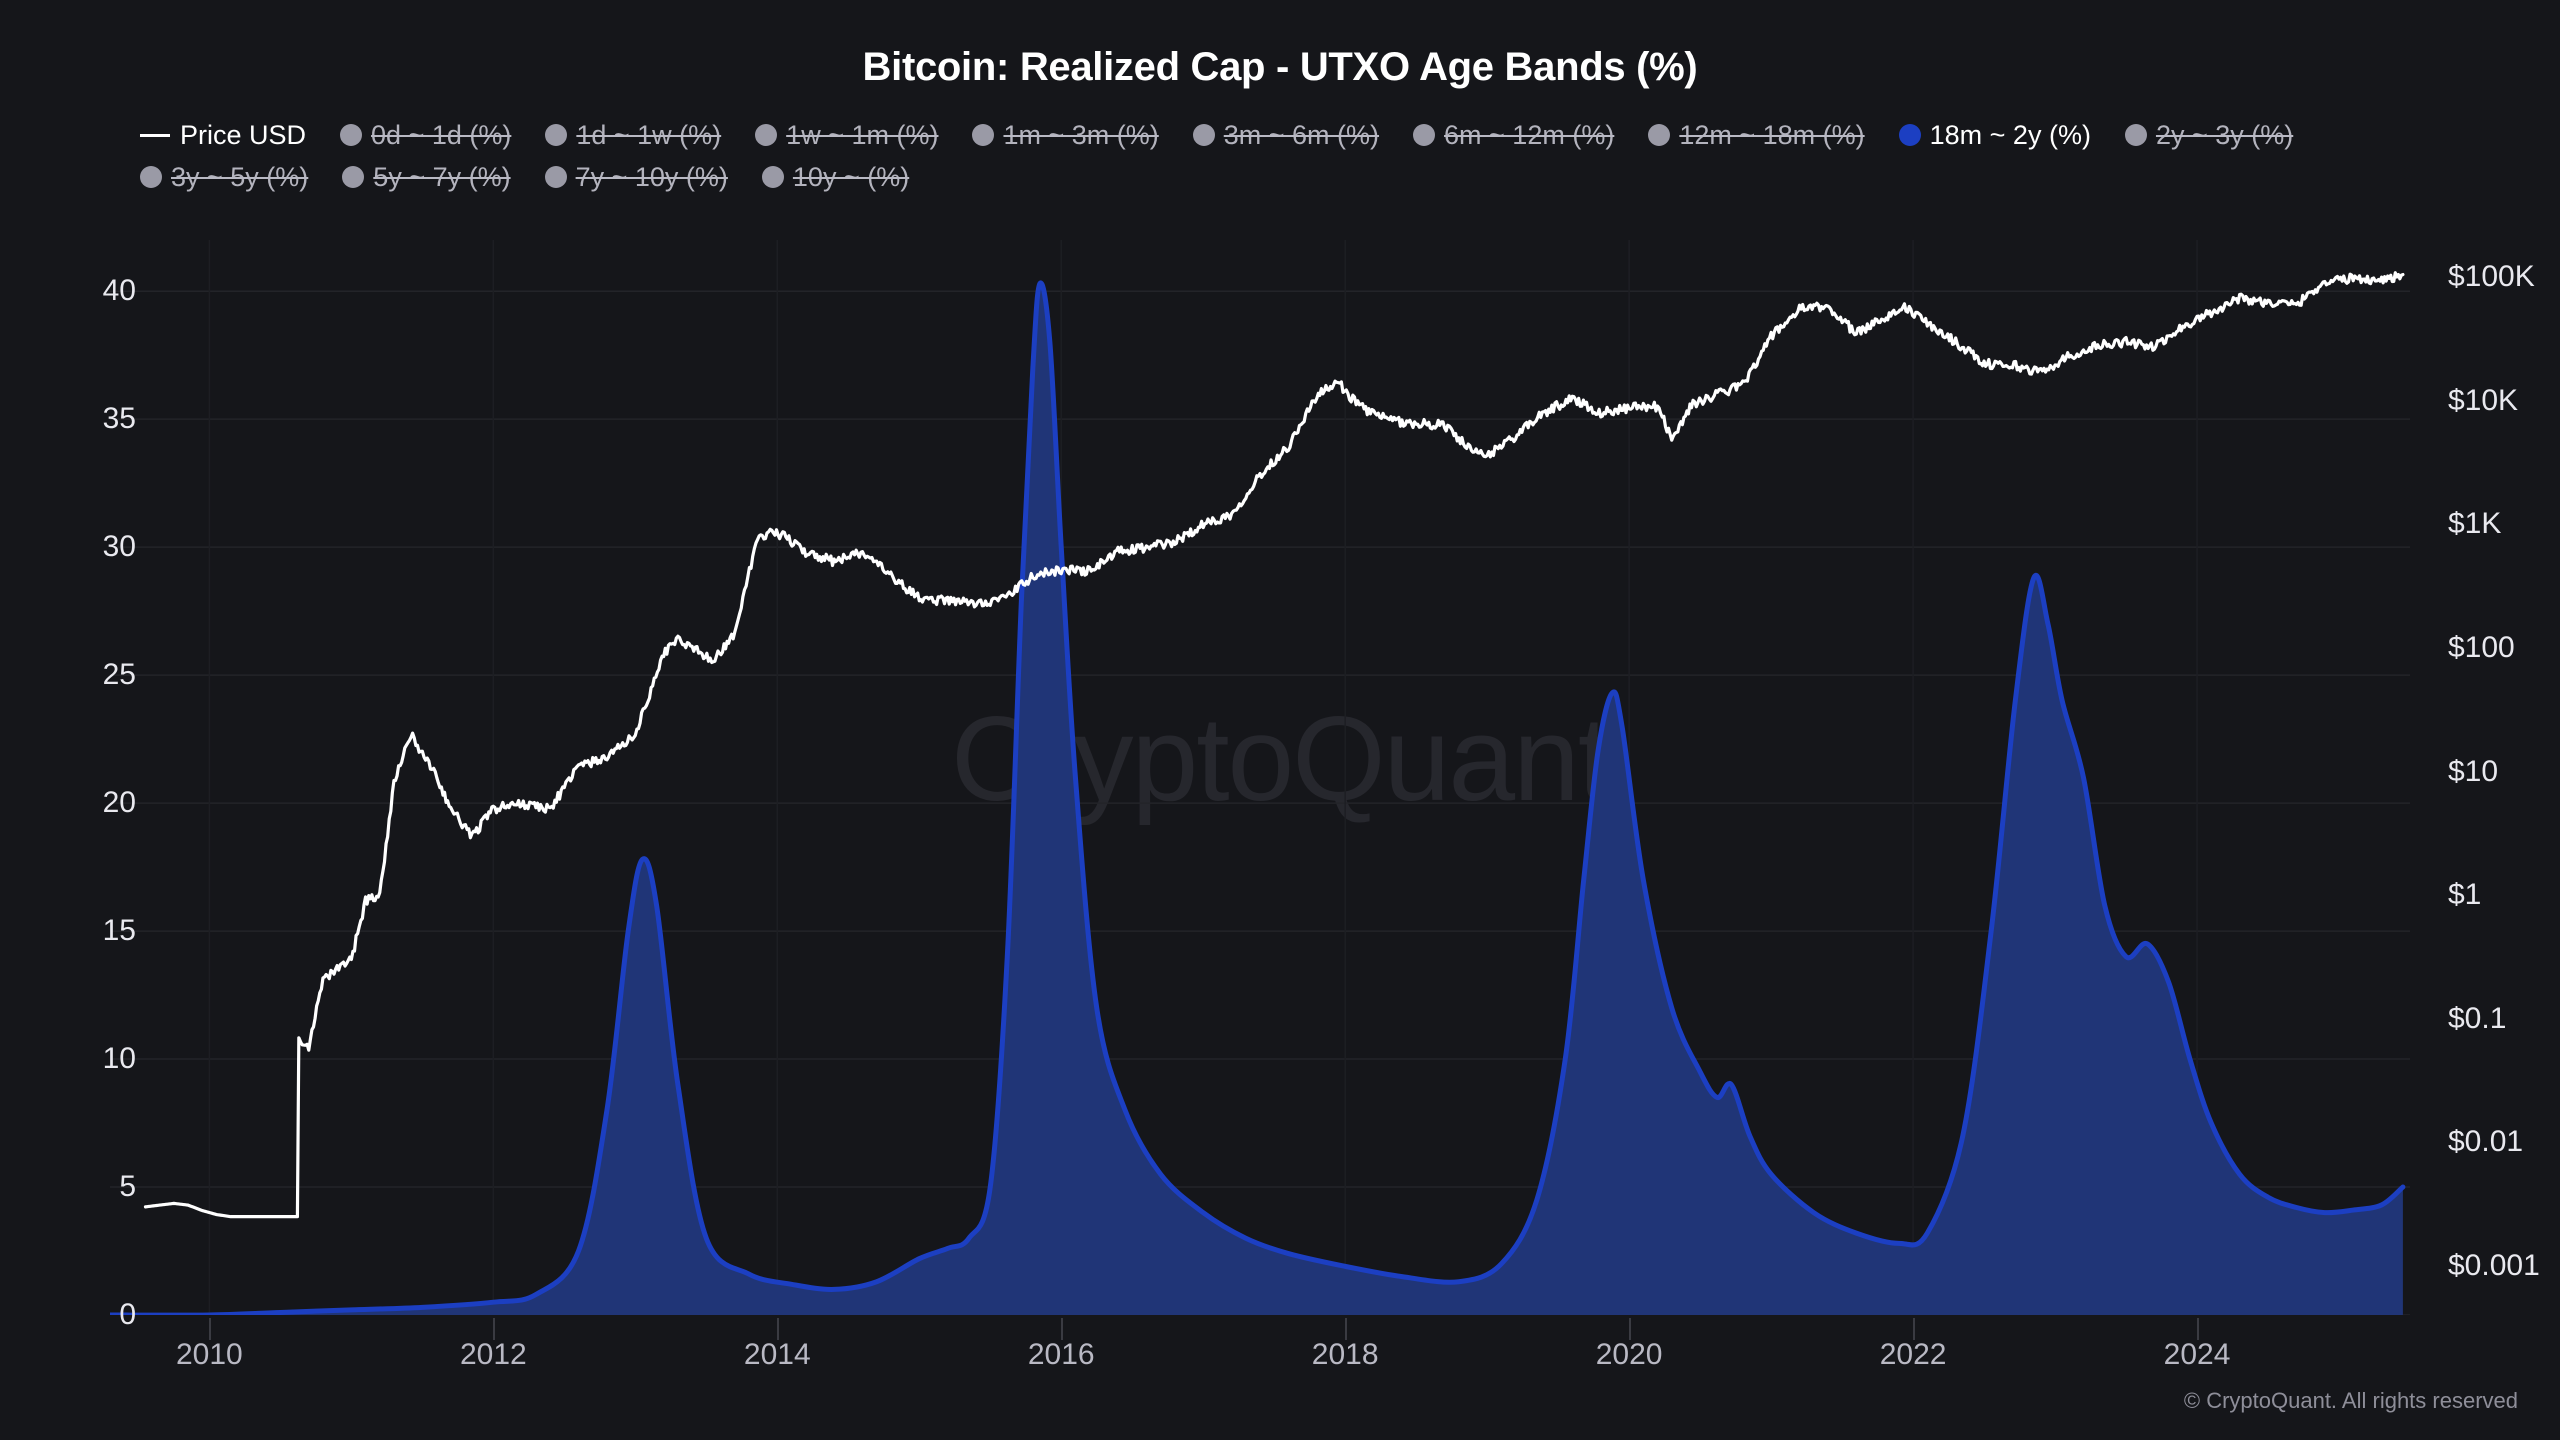 Image resolution: width=2560 pixels, height=1440 pixels. I want to click on legend-item-18m-2y: 18m ~ 2y (%), so click(1994, 135).